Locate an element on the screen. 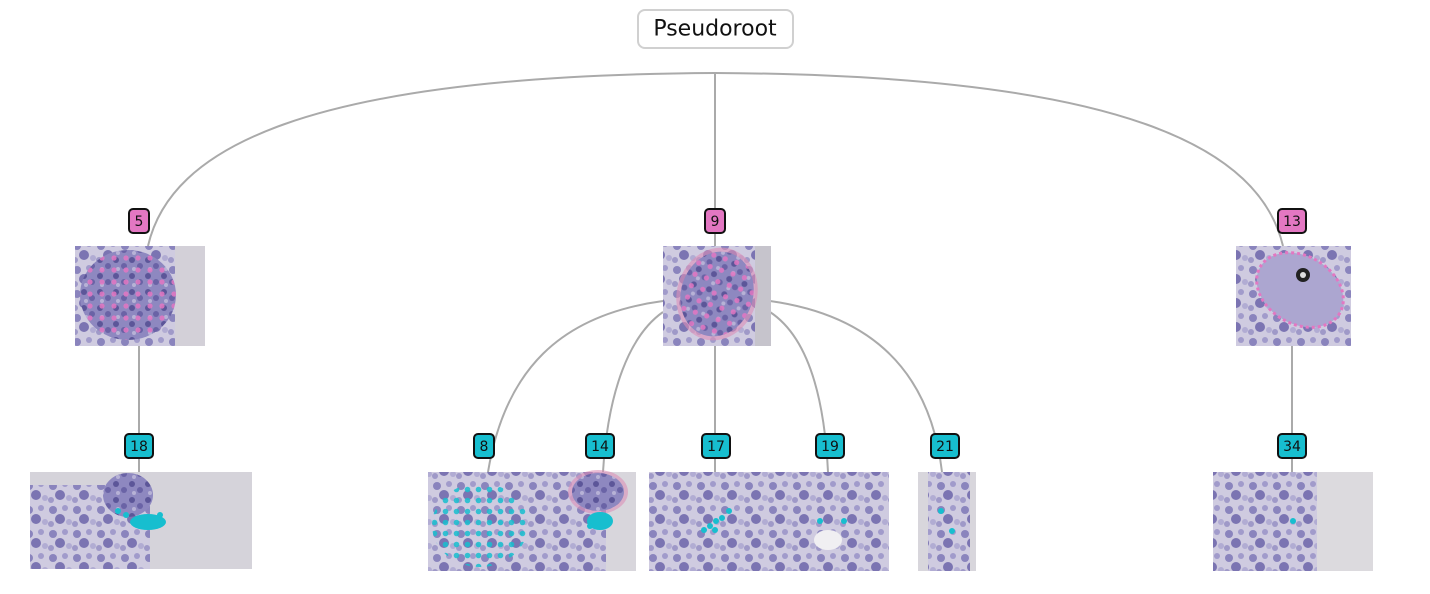  node-badge-19: 19 is located at coordinates (830, 446).